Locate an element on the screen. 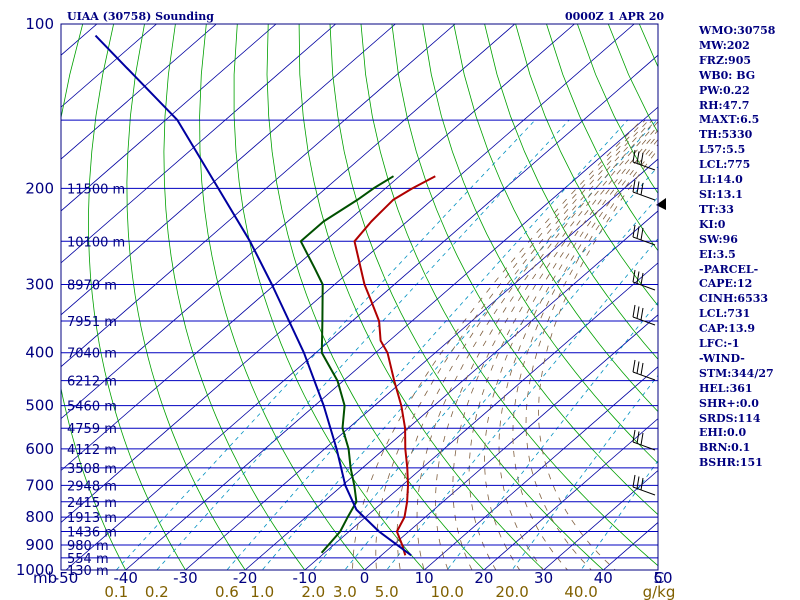 Image resolution: width=800 pixels, height=600 pixels. height-label: 1436 m is located at coordinates (92, 532).